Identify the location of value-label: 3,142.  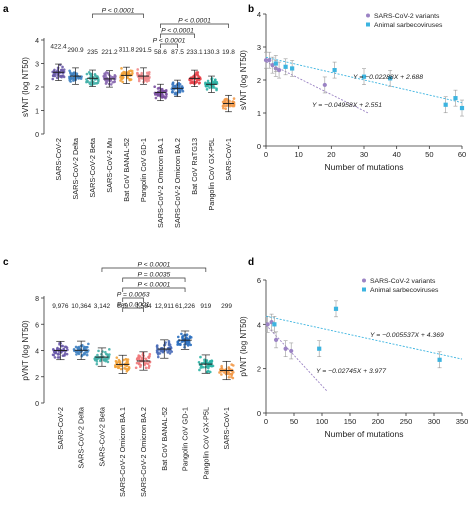
(102, 306).